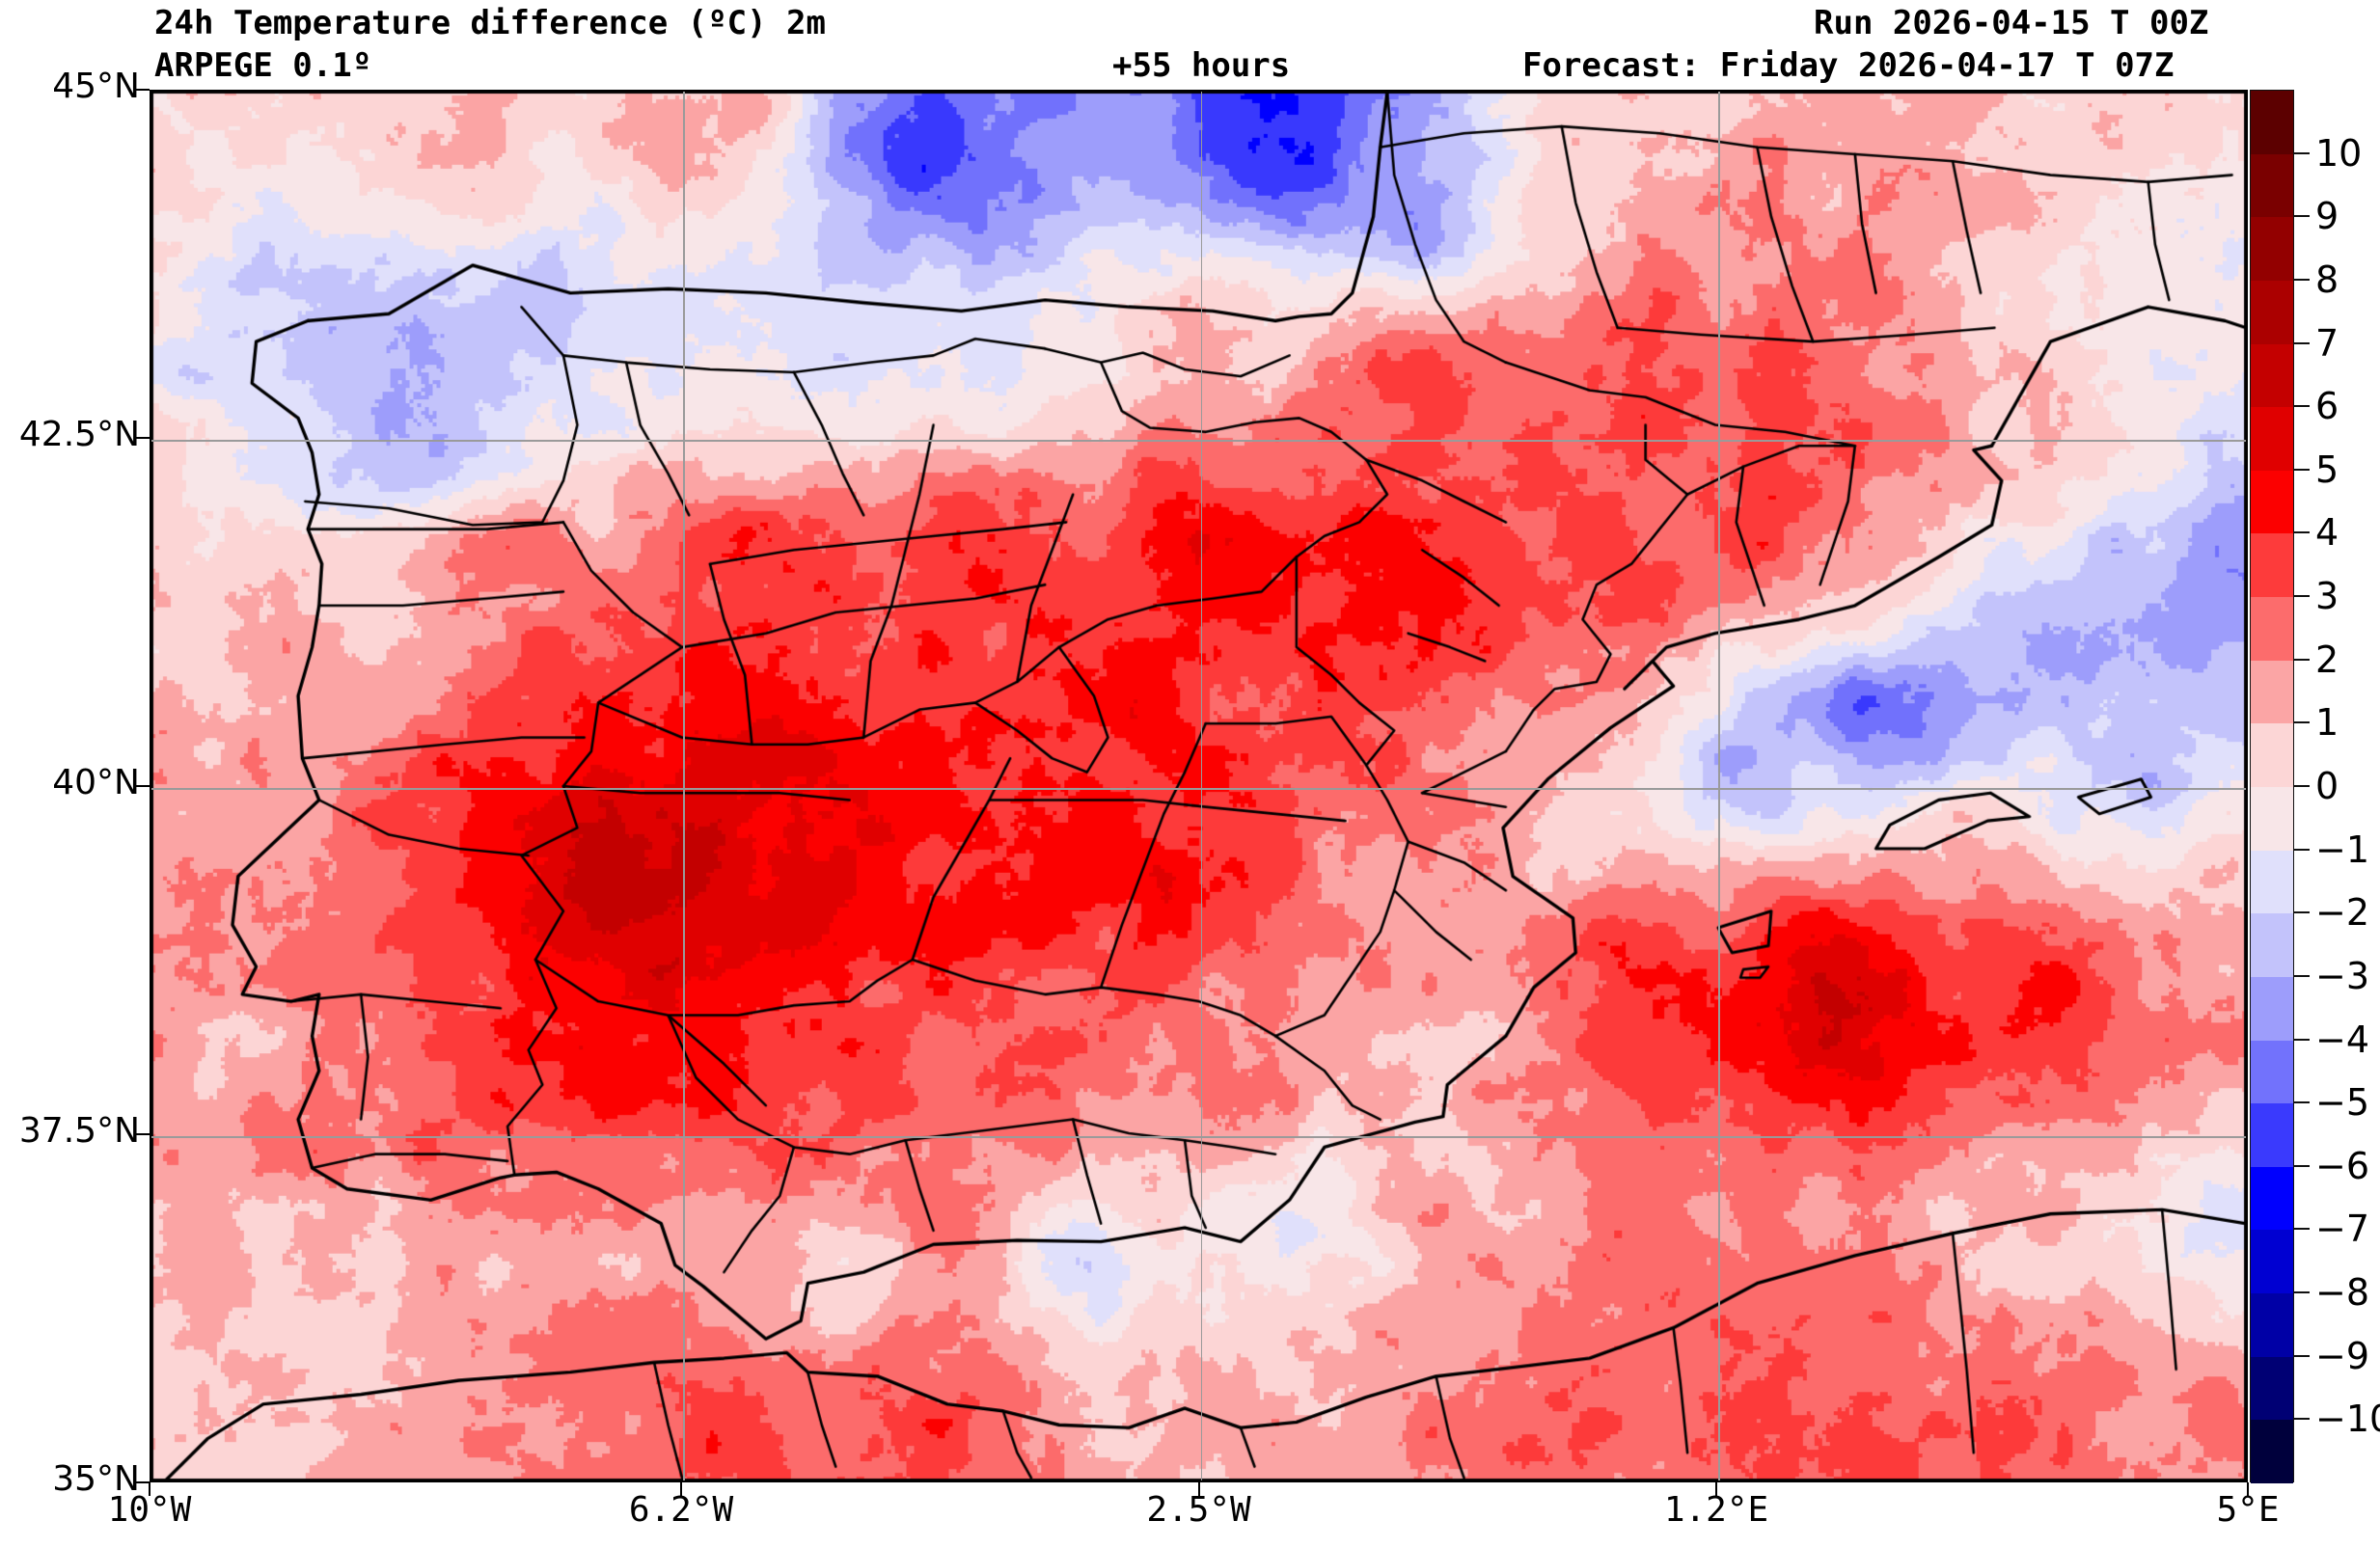 This screenshot has height=1548, width=2380. Describe the element at coordinates (2339, 153) in the screenshot. I see `colorbar-tick-label: 10` at that location.